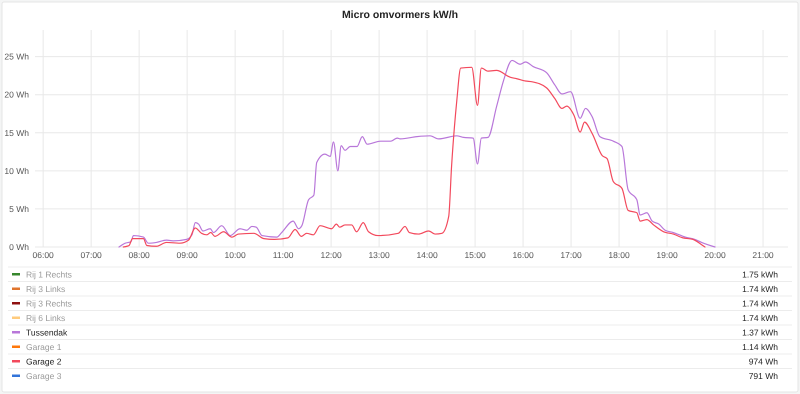 The width and height of the screenshot is (800, 394). What do you see at coordinates (400, 15) in the screenshot?
I see `chart-title: Micro omvormers kW/h` at bounding box center [400, 15].